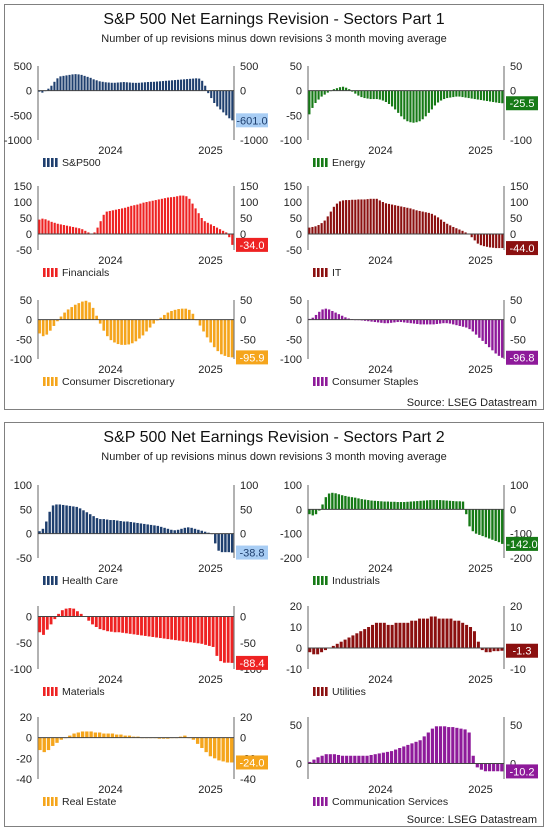  What do you see at coordinates (24, 559) in the screenshot?
I see `y-tick-label-left: -50` at bounding box center [24, 559].